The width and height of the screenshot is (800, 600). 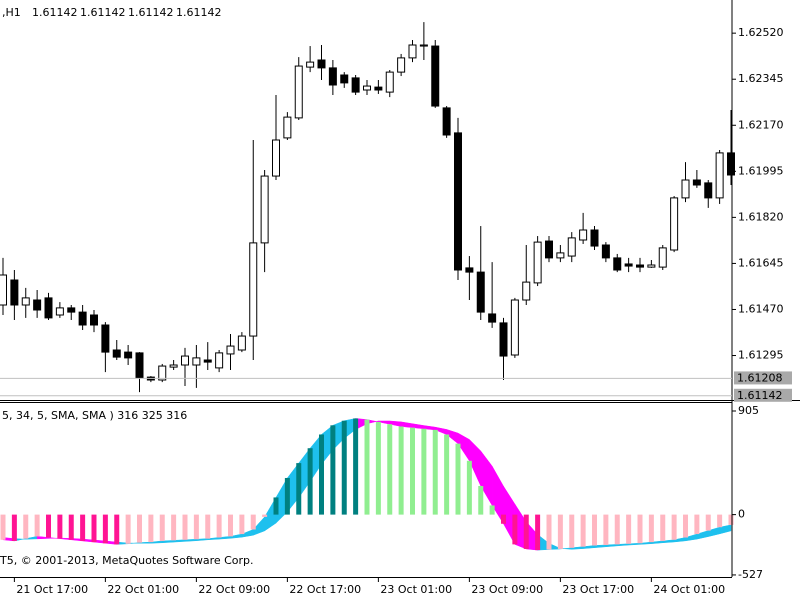 What do you see at coordinates (761, 355) in the screenshot?
I see `y-tick-label: 1.61295` at bounding box center [761, 355].